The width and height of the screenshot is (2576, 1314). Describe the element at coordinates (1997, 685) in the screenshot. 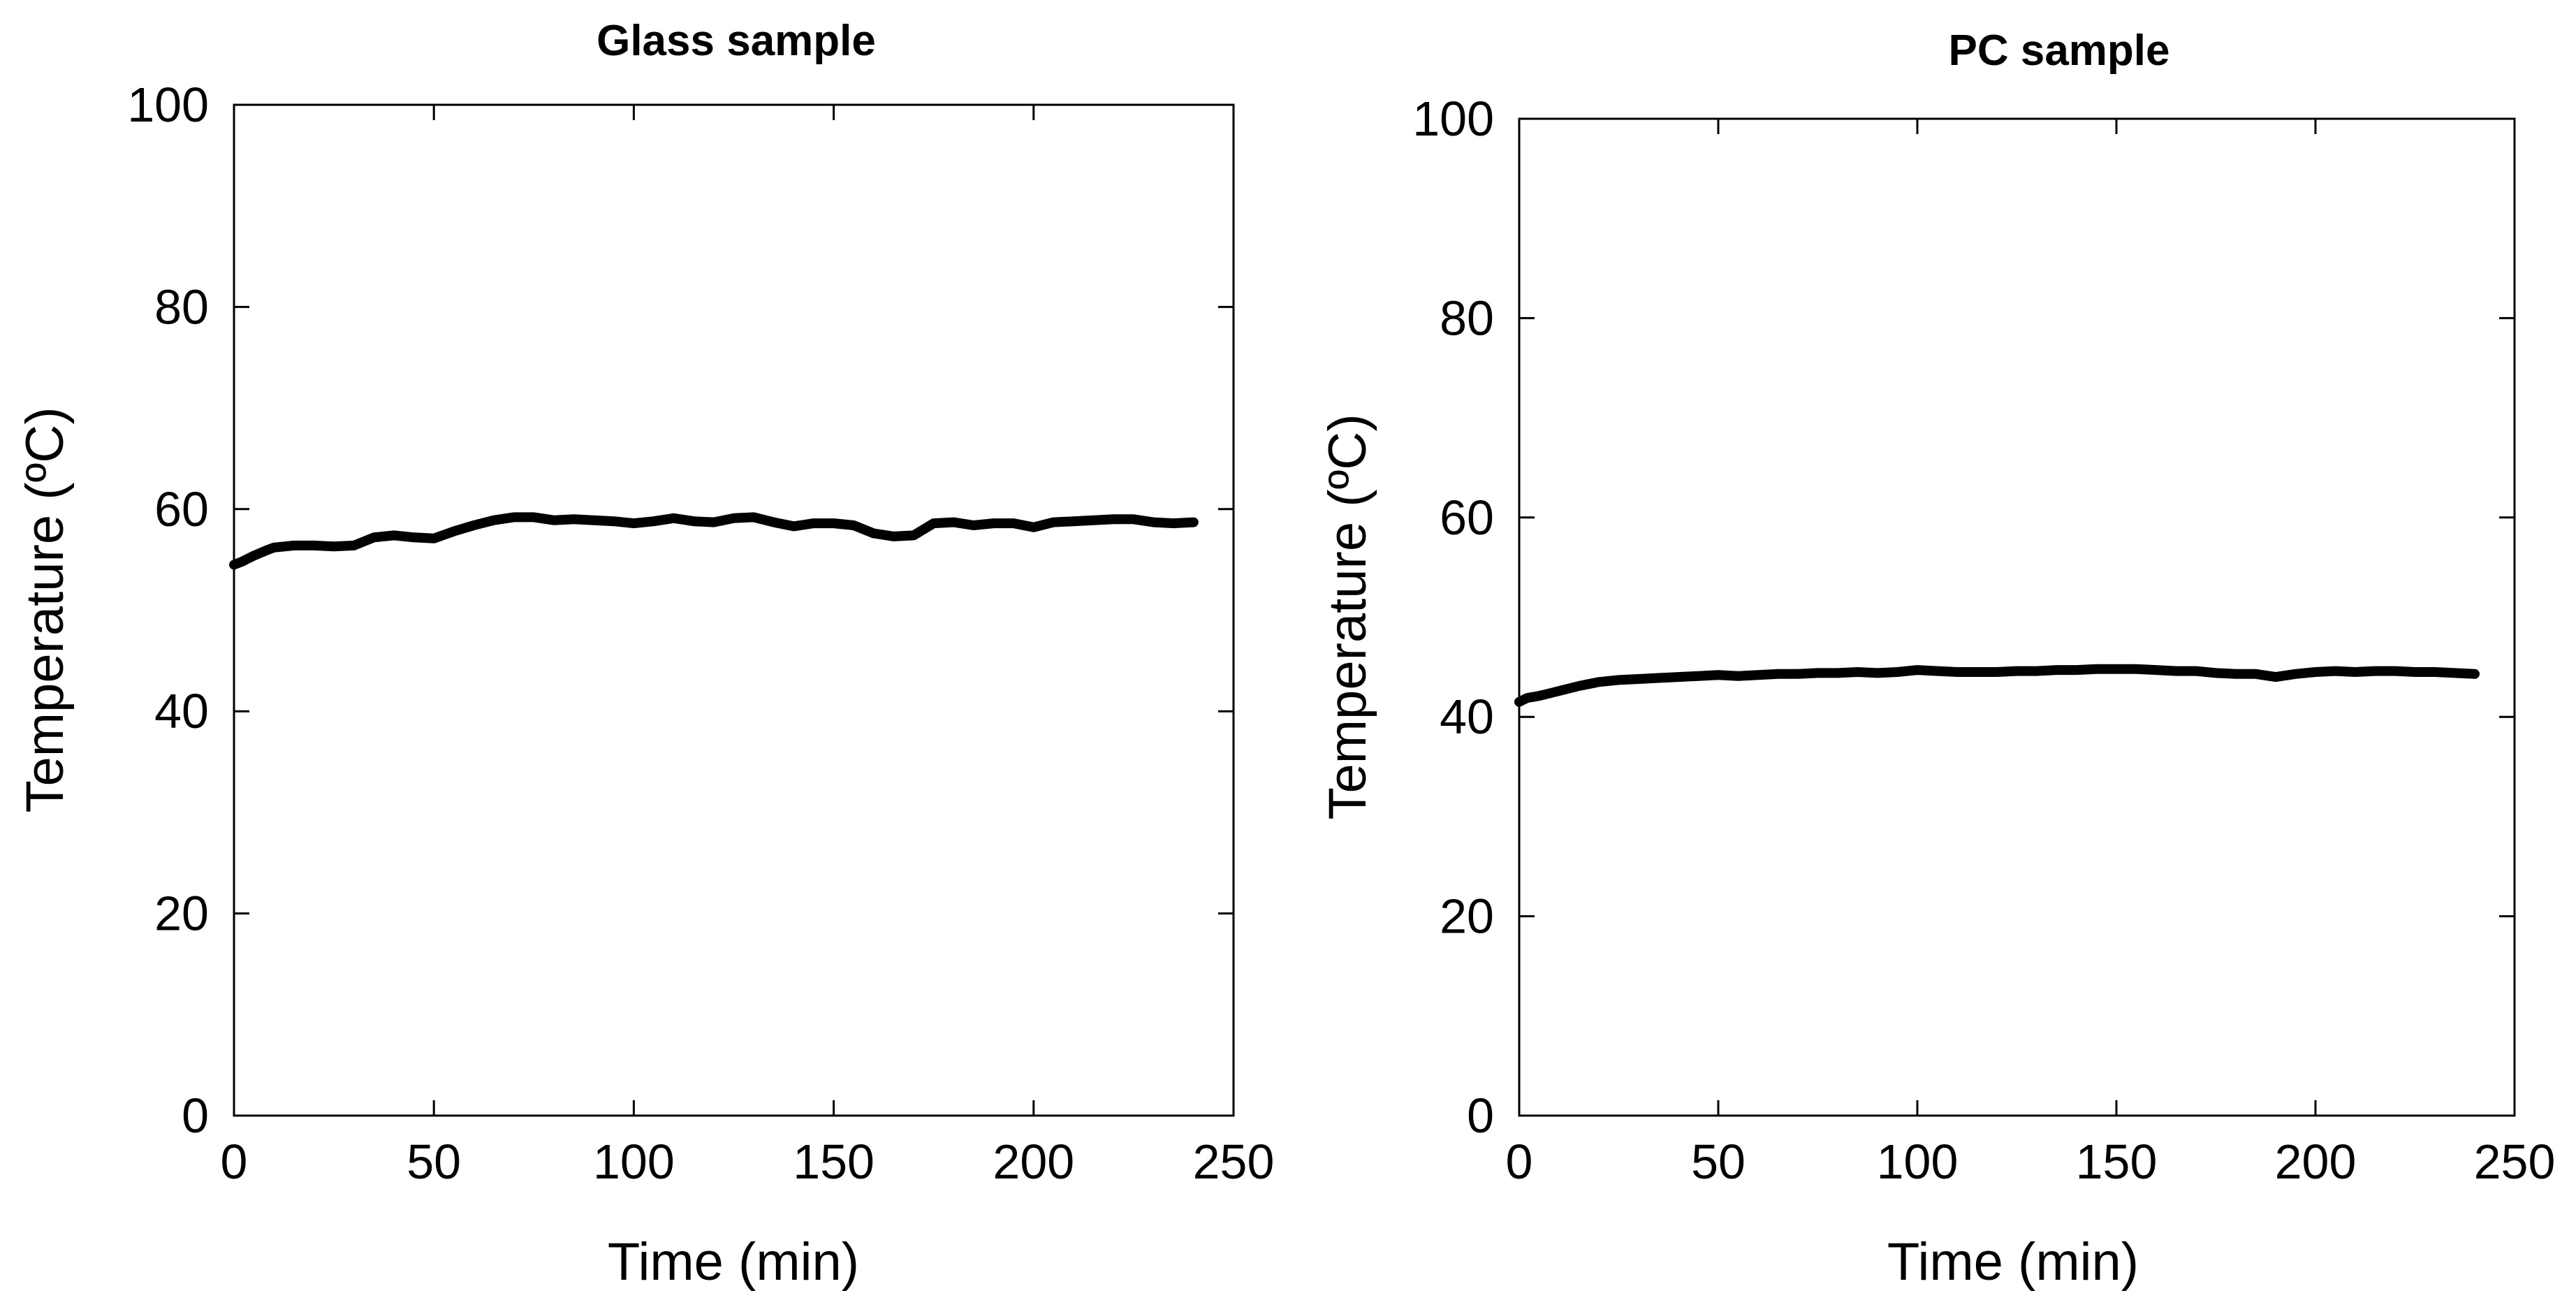

I see `series-line-pc` at that location.